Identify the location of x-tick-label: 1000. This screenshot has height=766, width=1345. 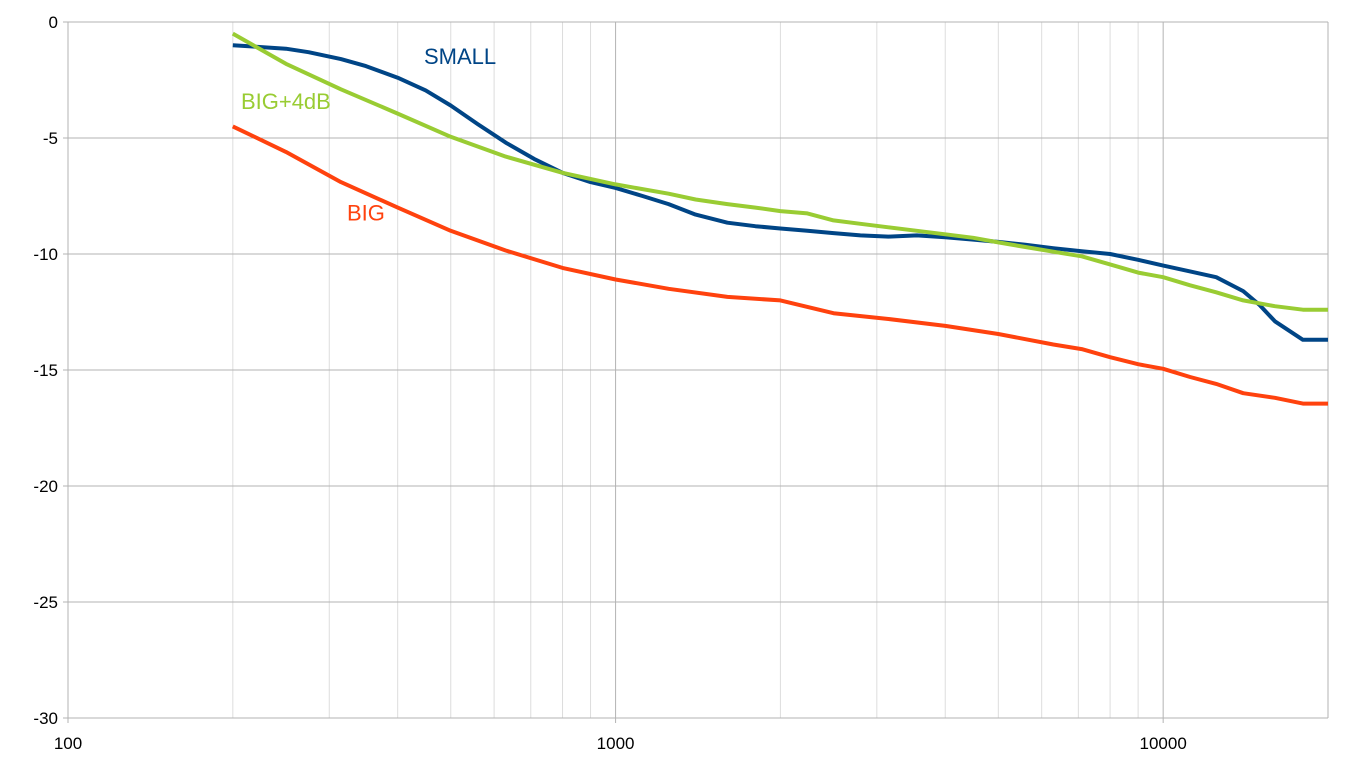
(616, 743).